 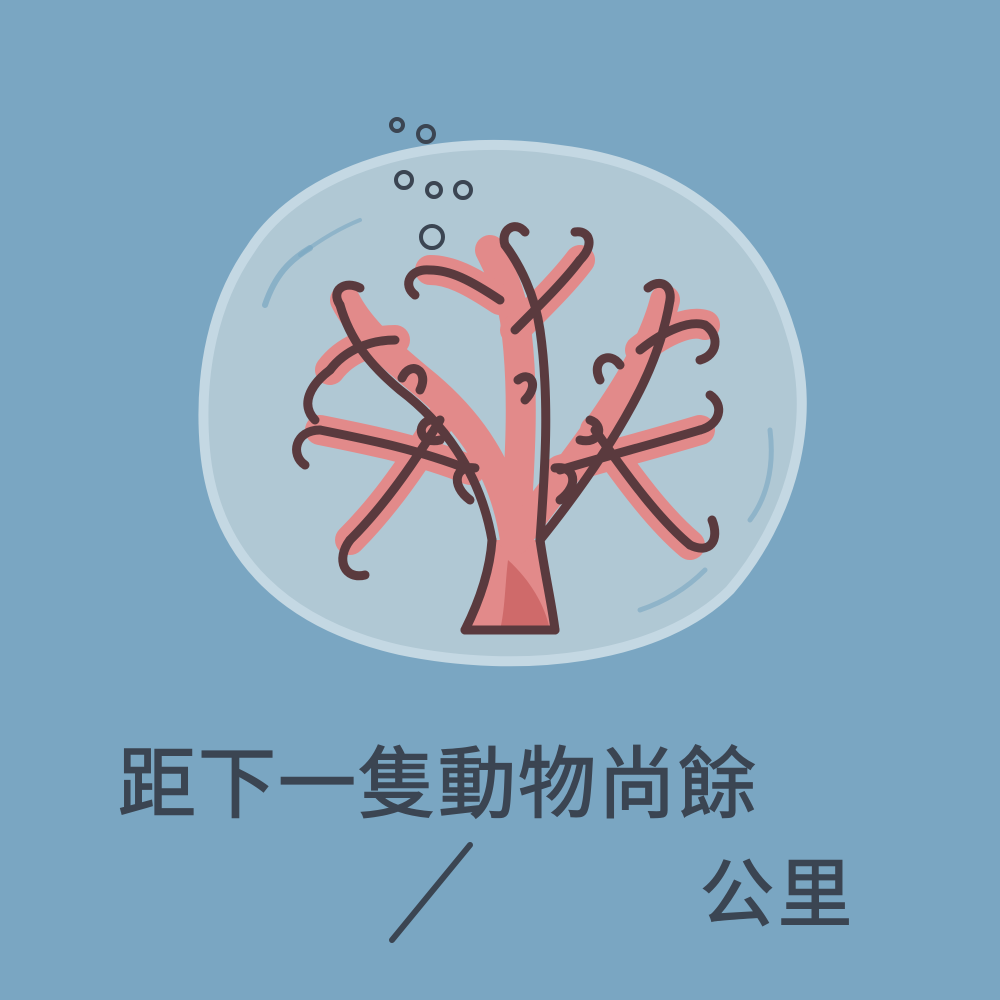 I want to click on distance-unit: 公里, so click(x=777, y=895).